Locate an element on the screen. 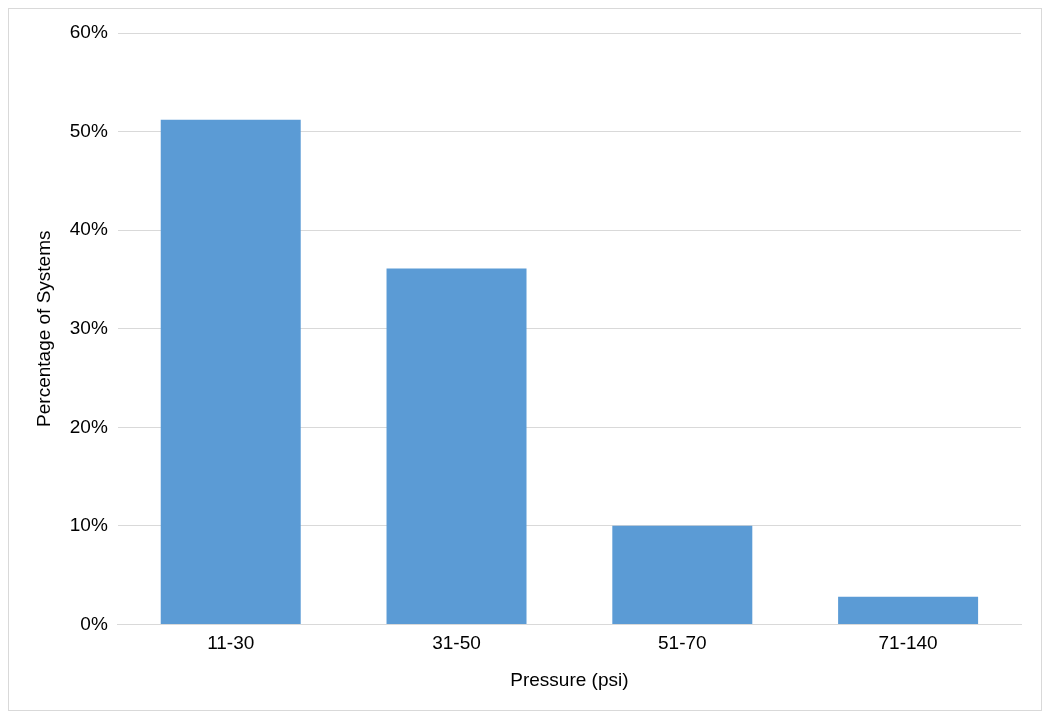 This screenshot has width=1050, height=719. y-tick-label: 10% is located at coordinates (88, 525).